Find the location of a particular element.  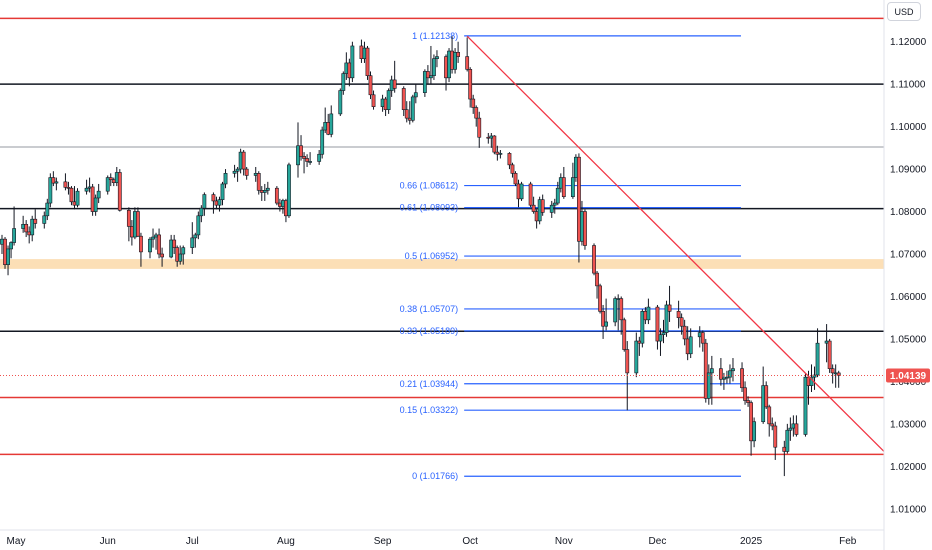

price-tick-label: 1.09000 is located at coordinates (908, 170).